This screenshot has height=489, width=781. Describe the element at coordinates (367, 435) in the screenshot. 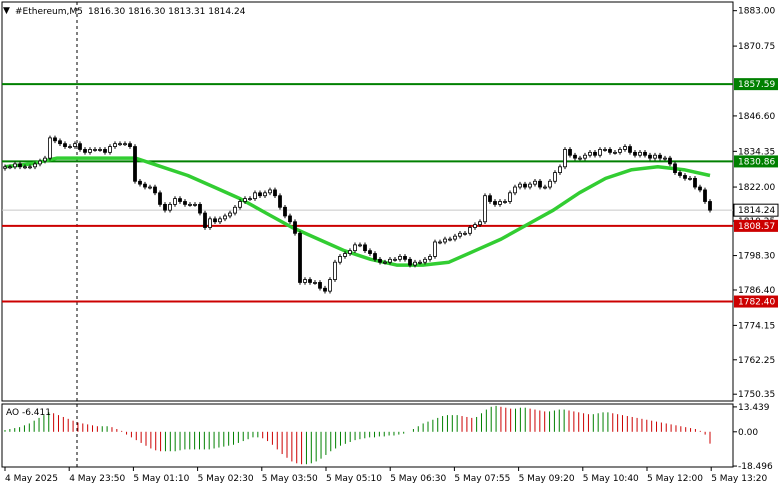

I see `ao-panel-frame` at that location.